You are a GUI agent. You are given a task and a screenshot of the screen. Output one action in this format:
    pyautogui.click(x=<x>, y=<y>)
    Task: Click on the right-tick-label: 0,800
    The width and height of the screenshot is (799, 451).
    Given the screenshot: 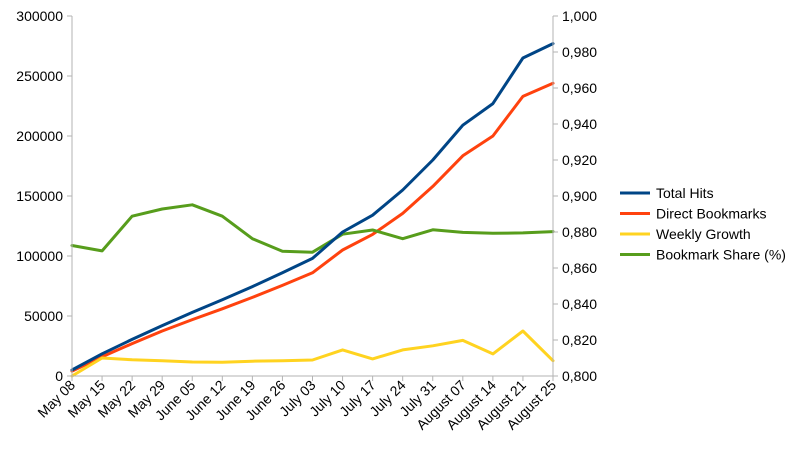 What is the action you would take?
    pyautogui.click(x=579, y=376)
    